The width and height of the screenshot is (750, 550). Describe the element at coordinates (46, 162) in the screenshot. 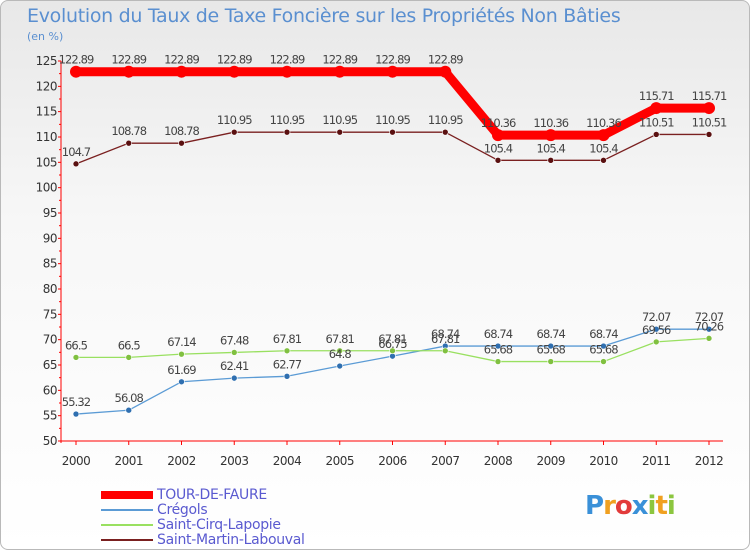

I see `y-tick-label: 105` at that location.